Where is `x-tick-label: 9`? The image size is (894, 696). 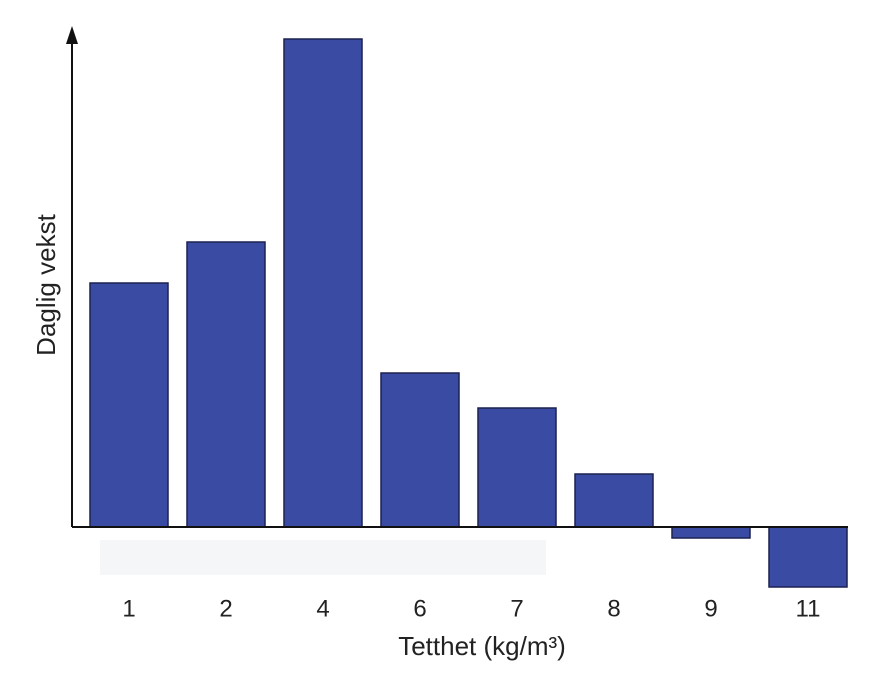
x-tick-label: 9 is located at coordinates (710, 608).